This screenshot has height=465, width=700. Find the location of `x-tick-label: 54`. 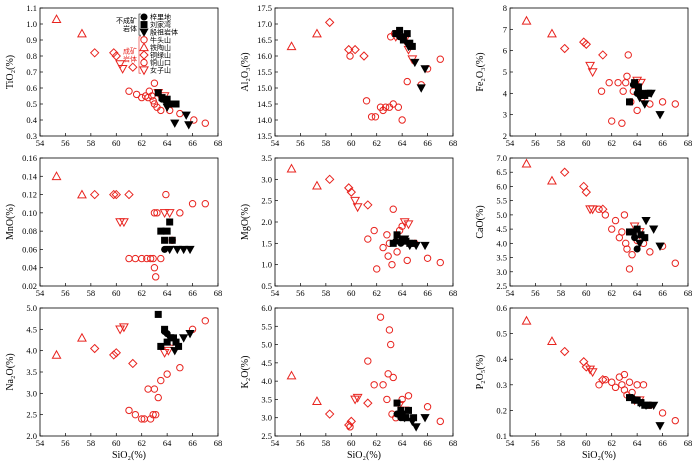

x-tick-label: 54 is located at coordinates (40, 293).